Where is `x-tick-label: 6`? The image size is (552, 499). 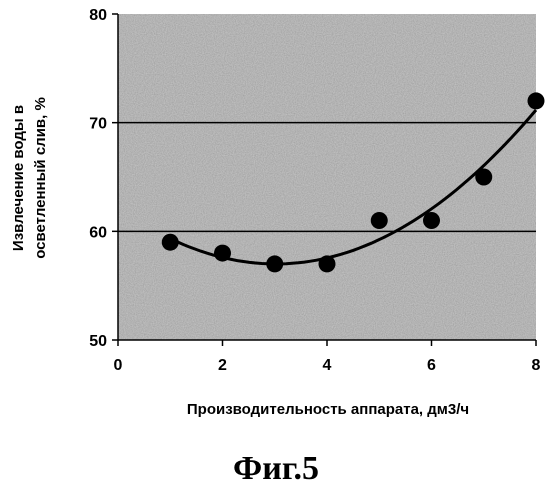
x-tick-label: 6 is located at coordinates (431, 365).